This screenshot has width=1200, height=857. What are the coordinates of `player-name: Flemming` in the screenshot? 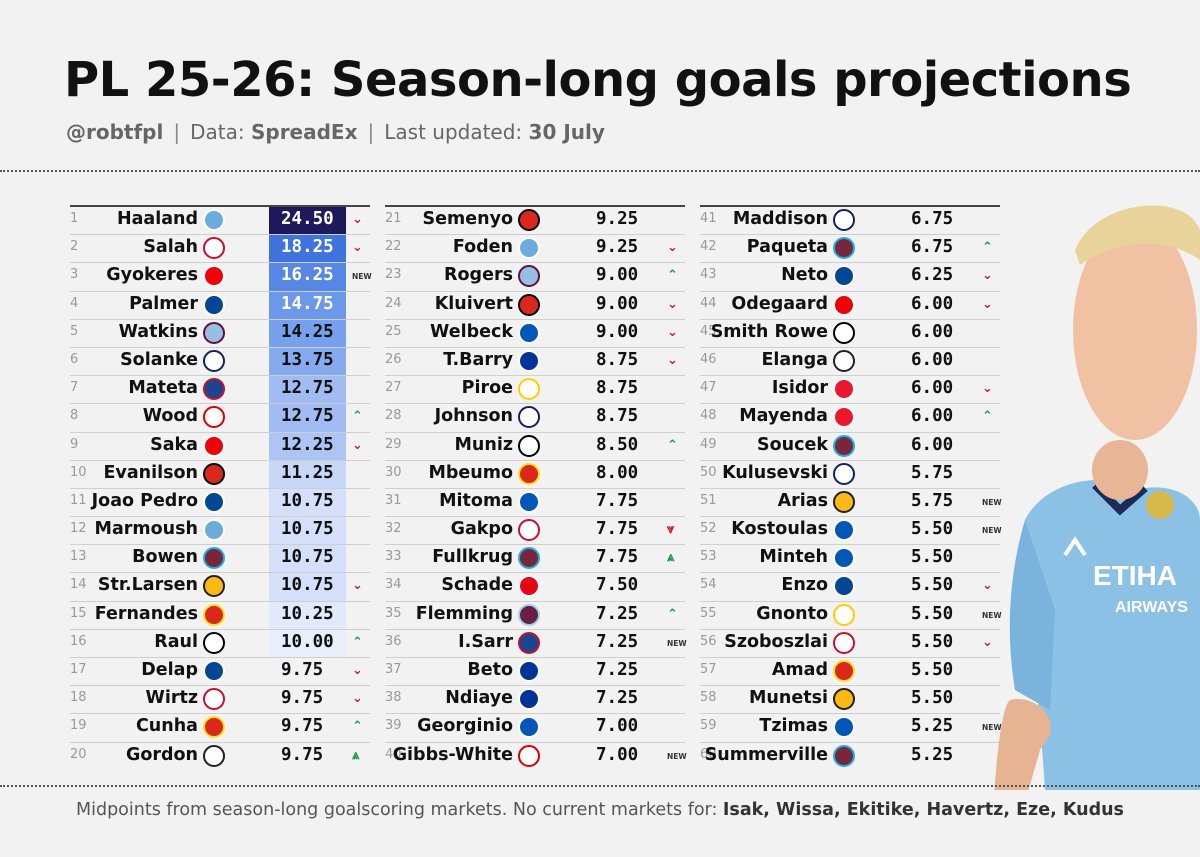 It's located at (464, 613).